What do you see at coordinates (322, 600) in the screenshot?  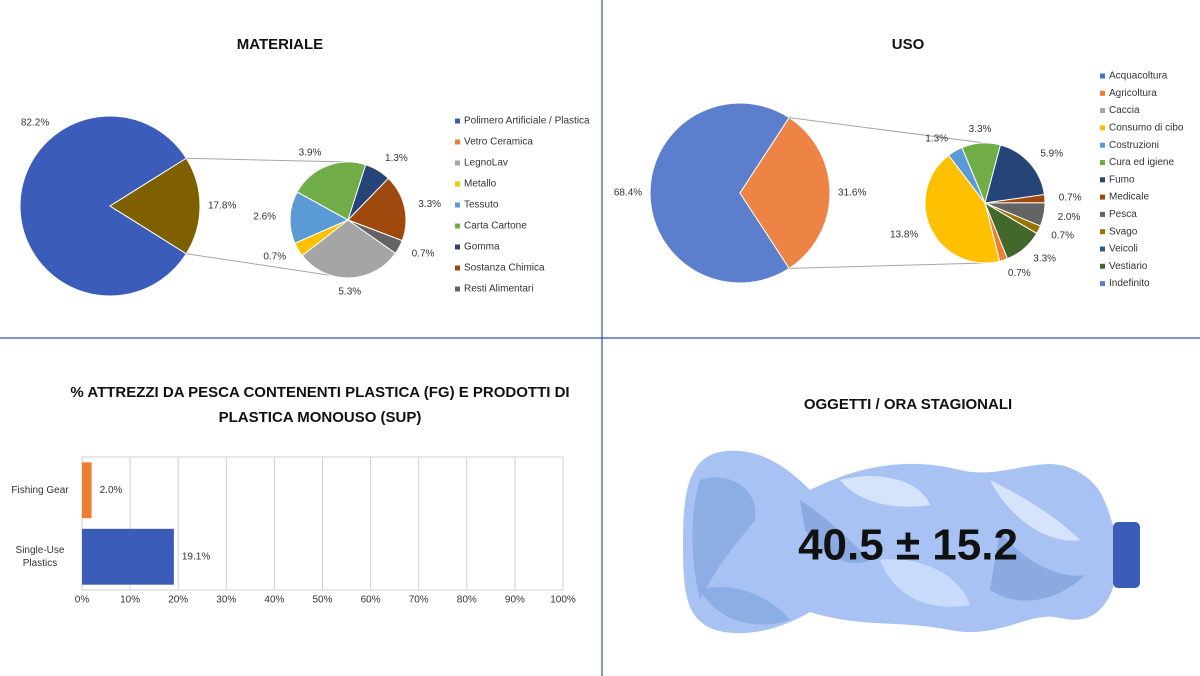 I see `x-tick-label: 50%` at bounding box center [322, 600].